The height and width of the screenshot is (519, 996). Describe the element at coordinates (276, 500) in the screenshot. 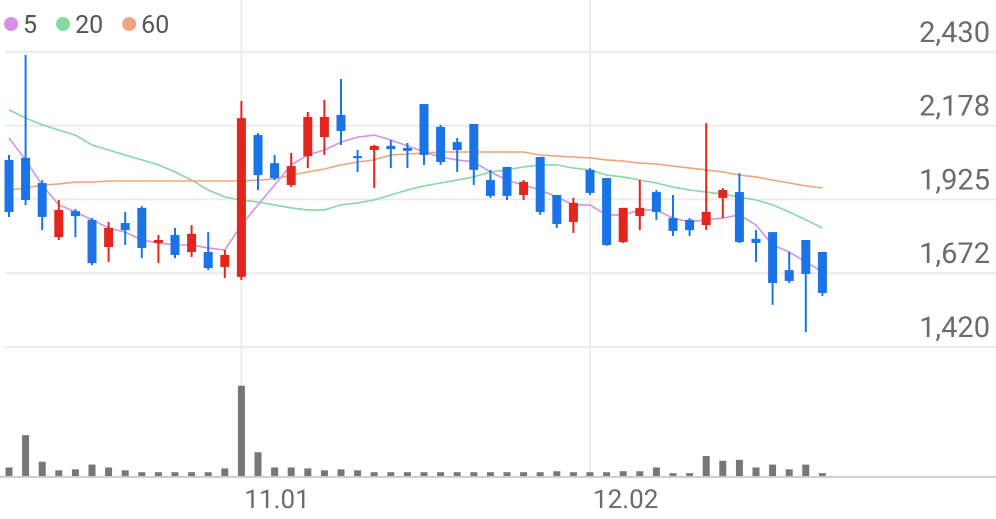

I see `x-tick-label: 11.01` at that location.